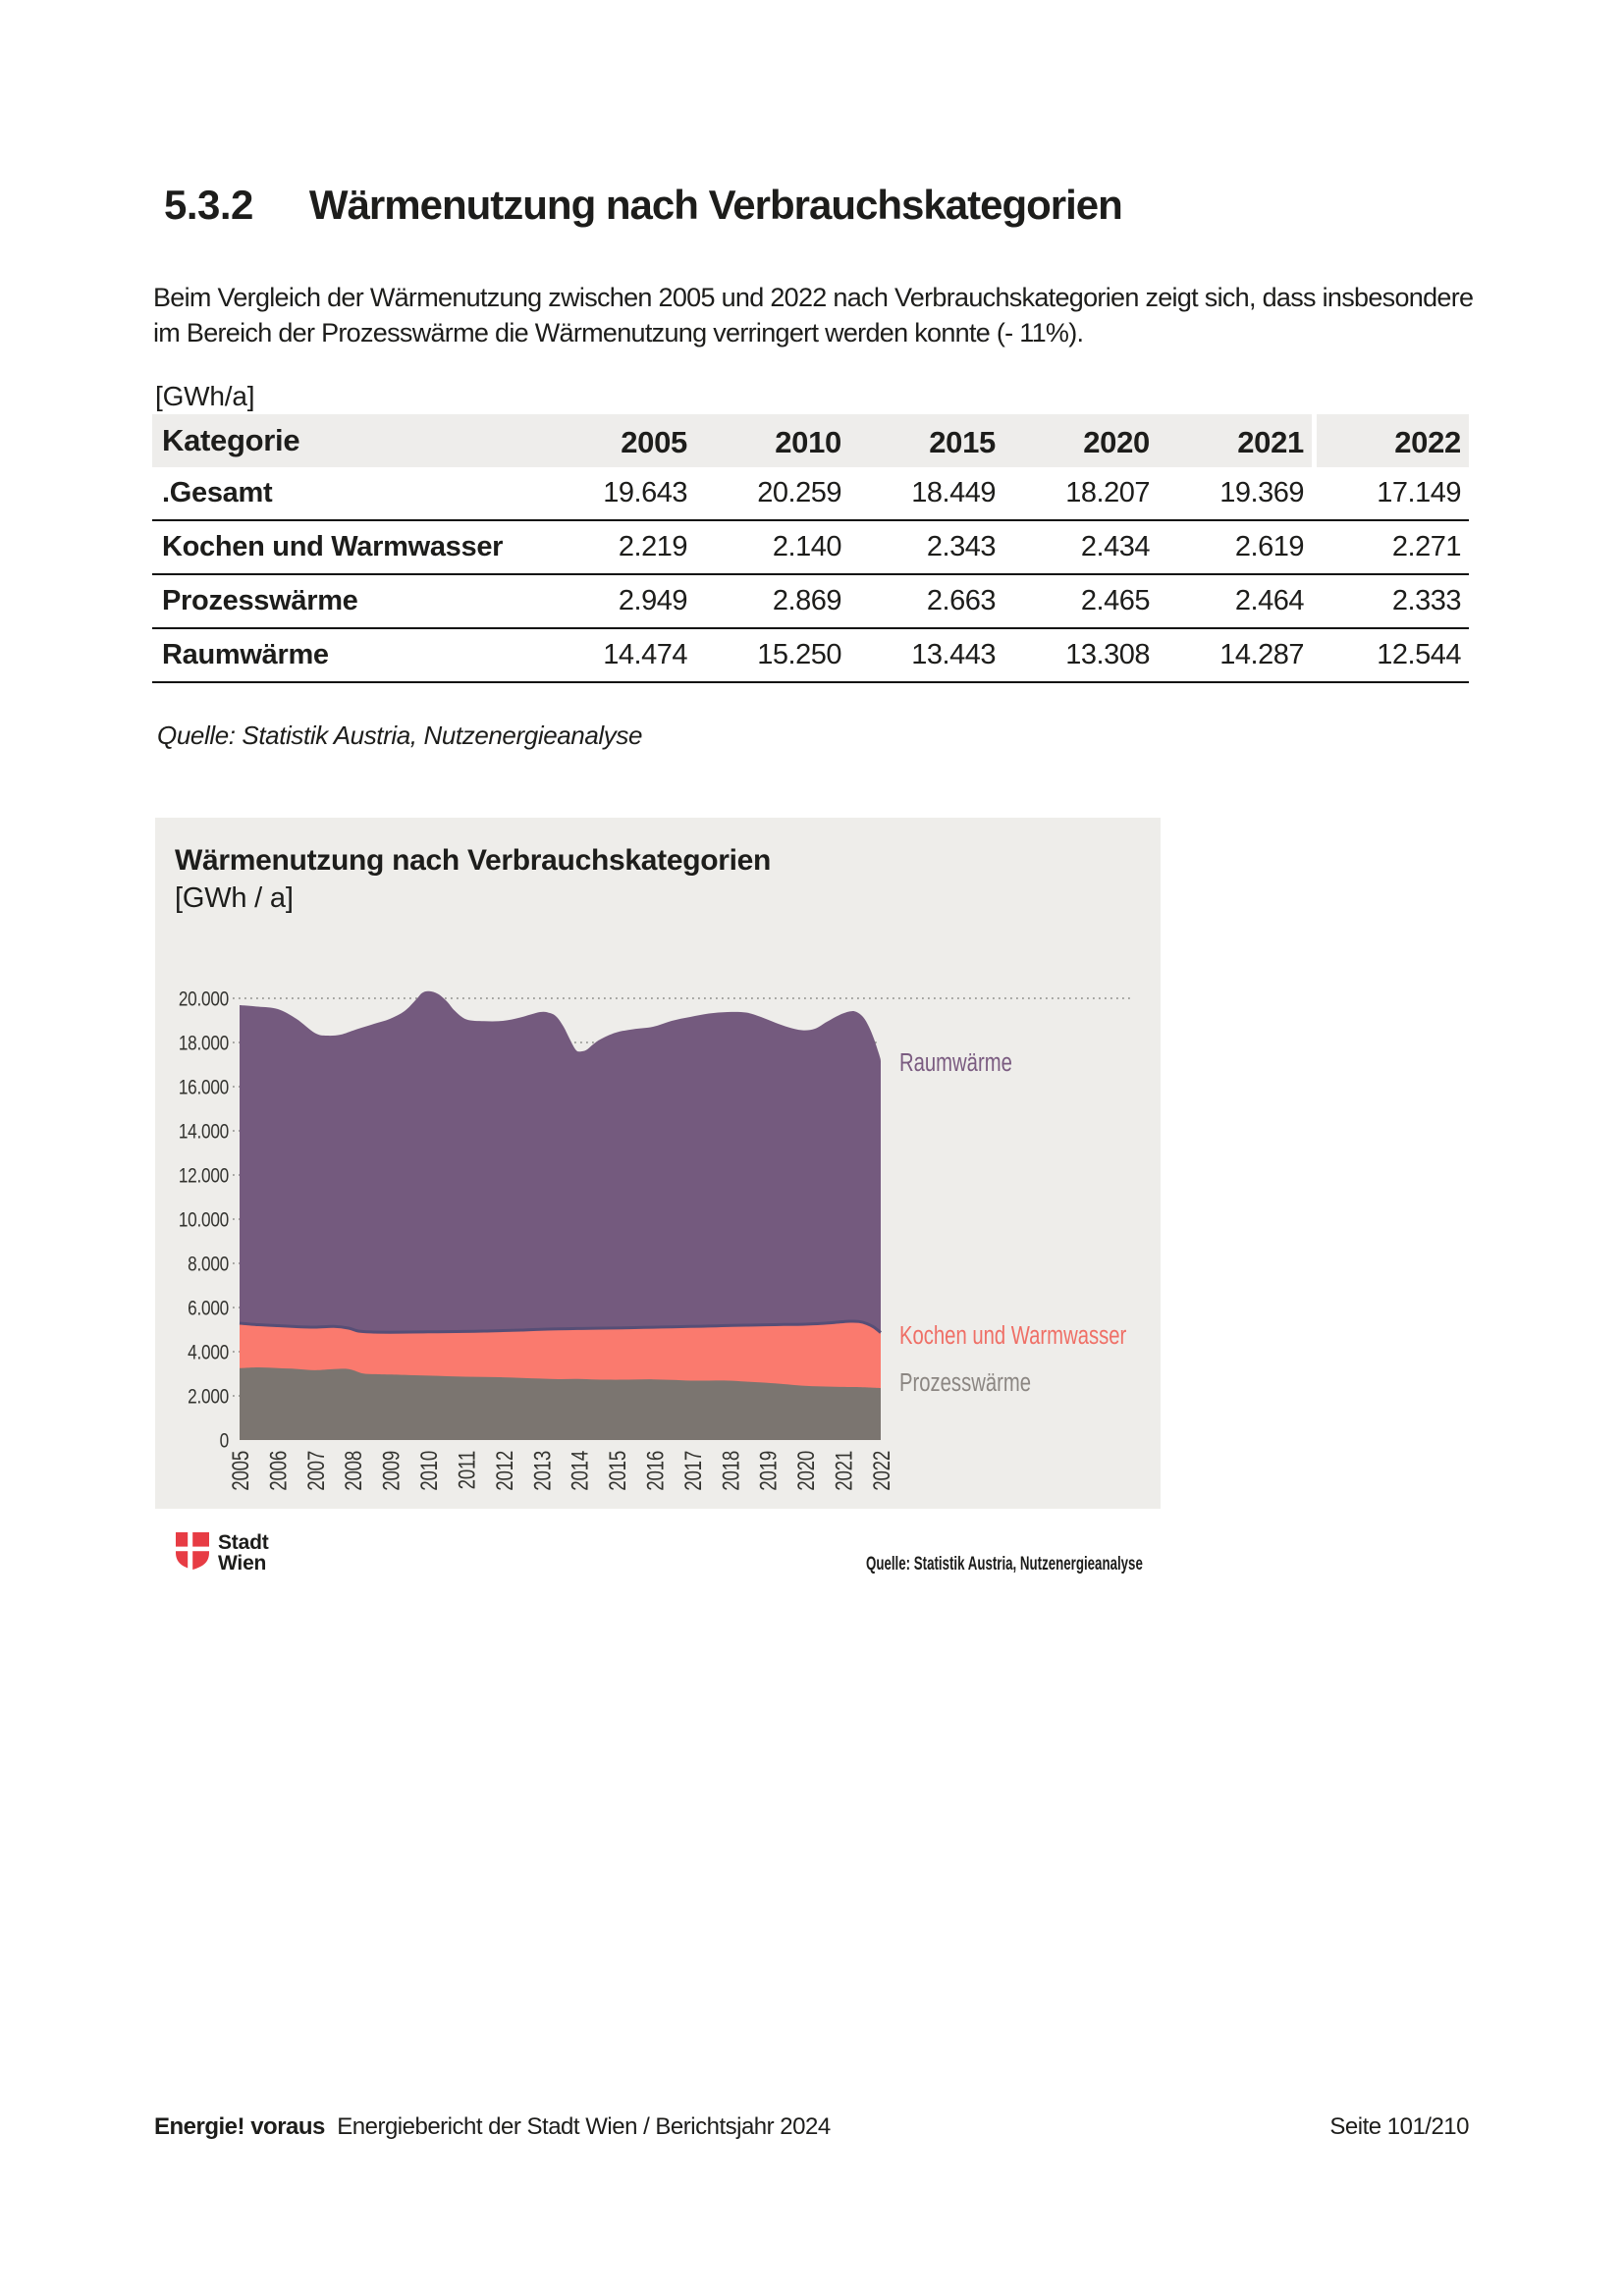  What do you see at coordinates (769, 1471) in the screenshot?
I see `svg-text: 2019` at bounding box center [769, 1471].